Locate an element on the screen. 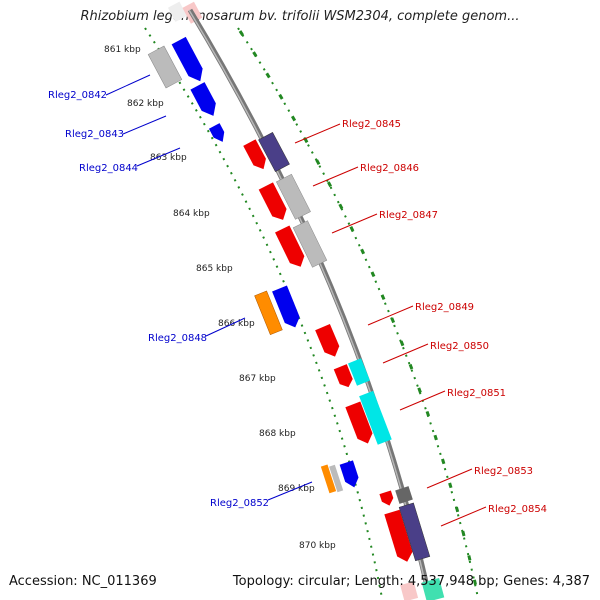 Image resolution: width=600 pixels, height=600 pixels. ruler-label: 863 kbp is located at coordinates (168, 158).